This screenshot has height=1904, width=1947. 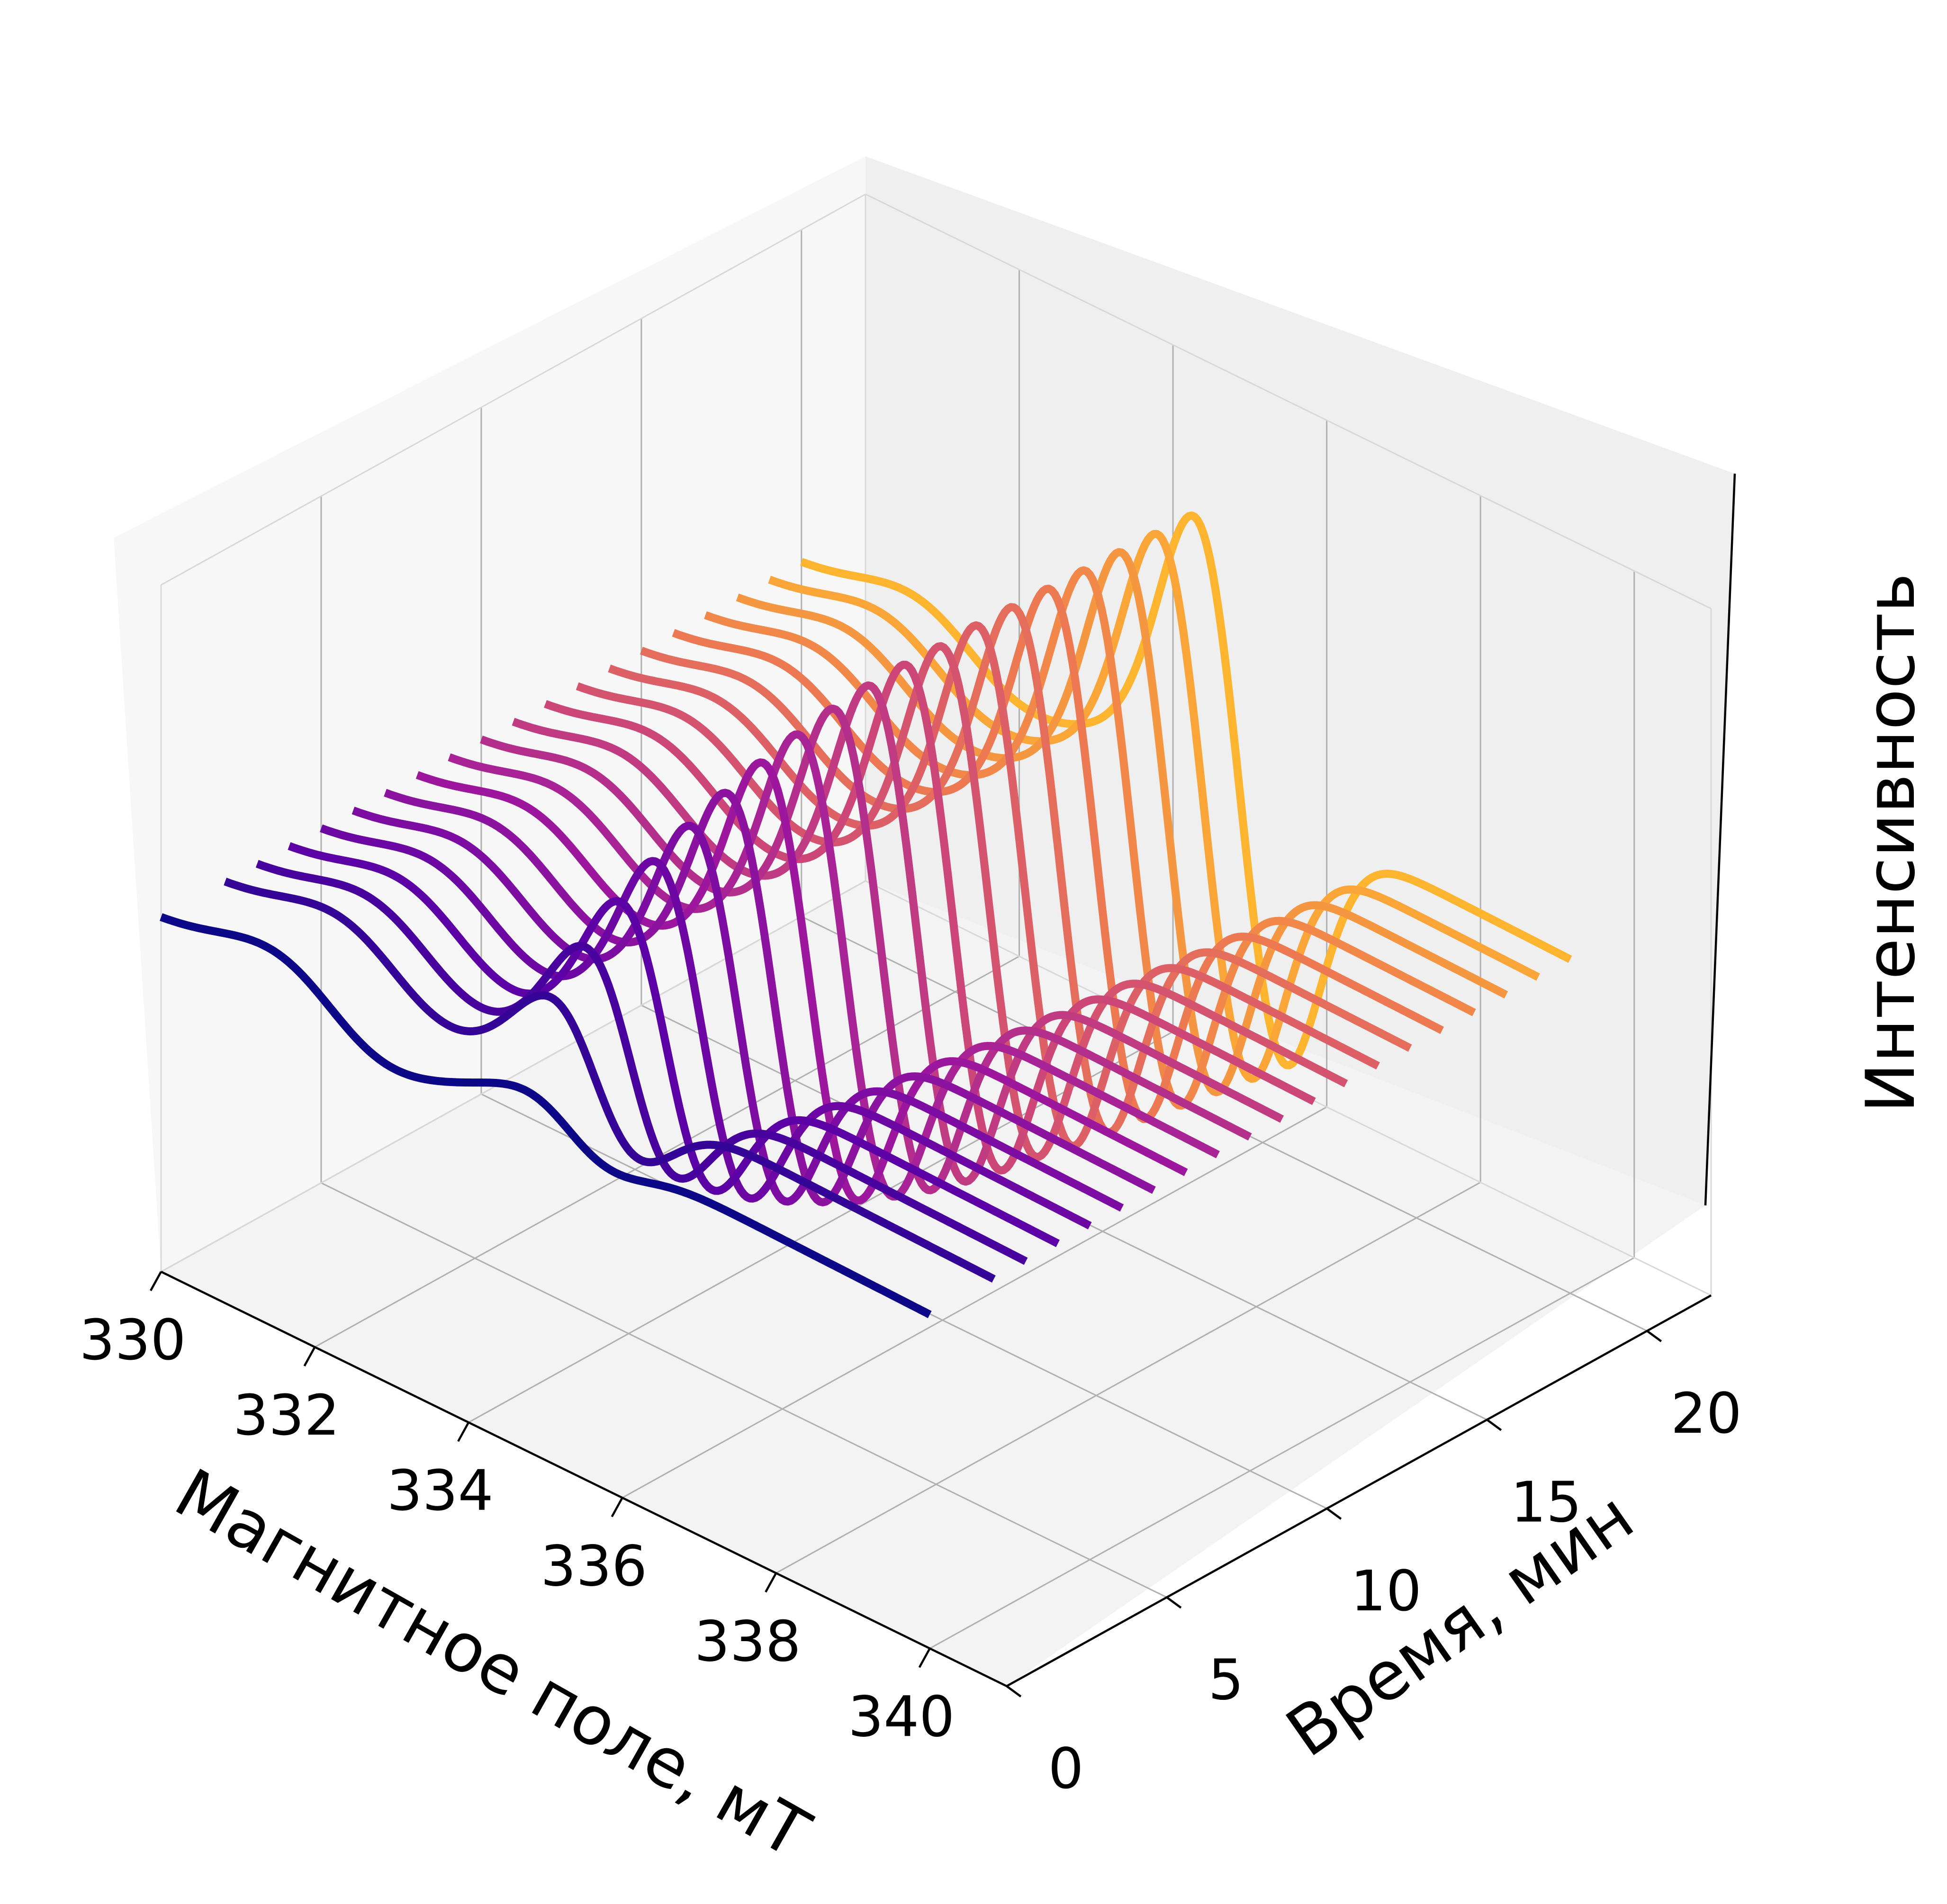 What do you see at coordinates (1706, 1413) in the screenshot?
I see `y-tick-label: 20` at bounding box center [1706, 1413].